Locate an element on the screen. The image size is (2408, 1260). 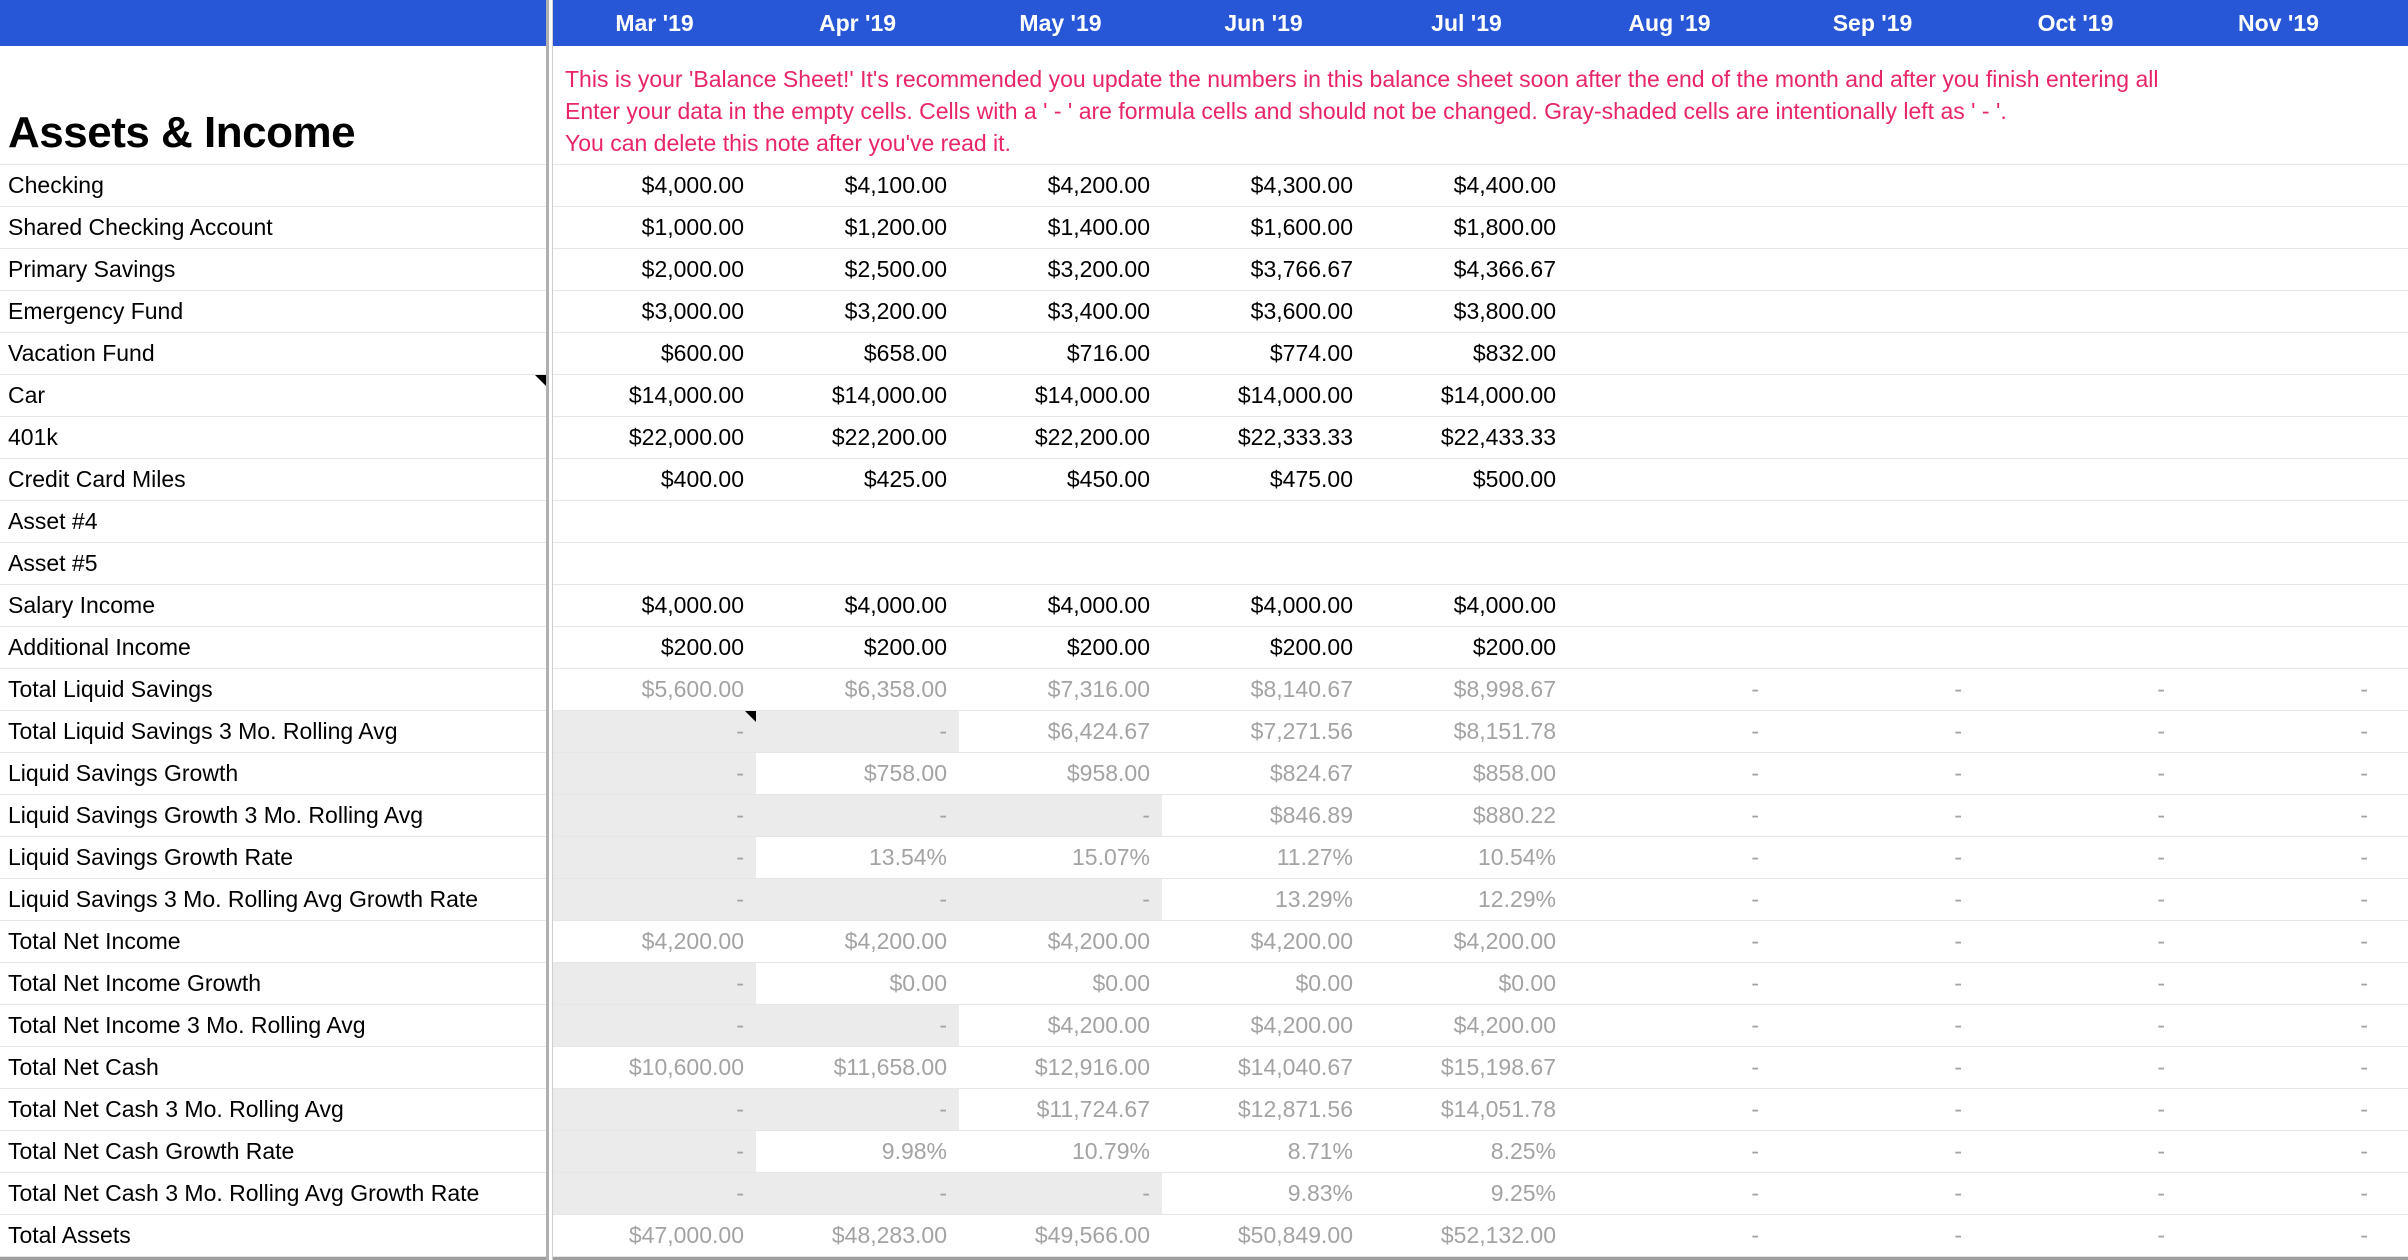
cell: $14,051.78 is located at coordinates (1498, 1109).